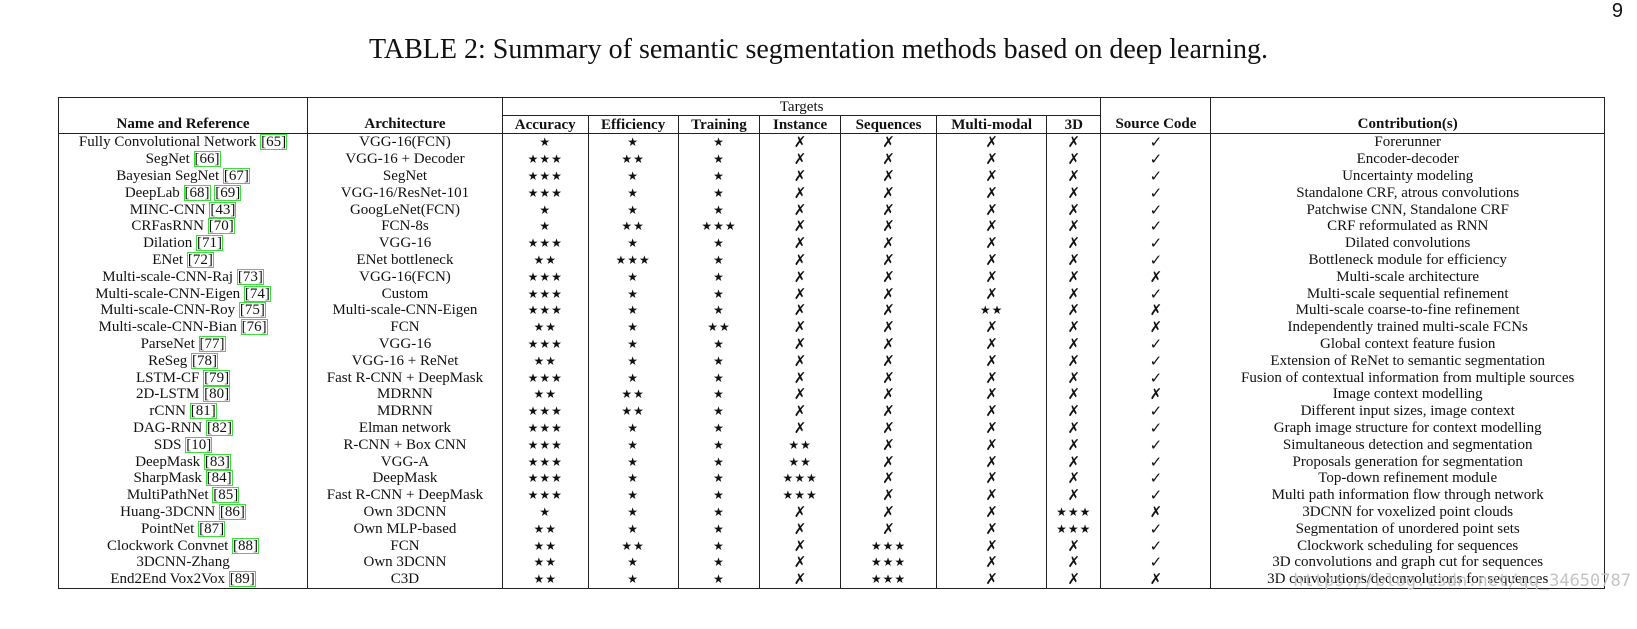 The image size is (1637, 629). Describe the element at coordinates (250, 276) in the screenshot. I see `citation-link: [73]` at that location.